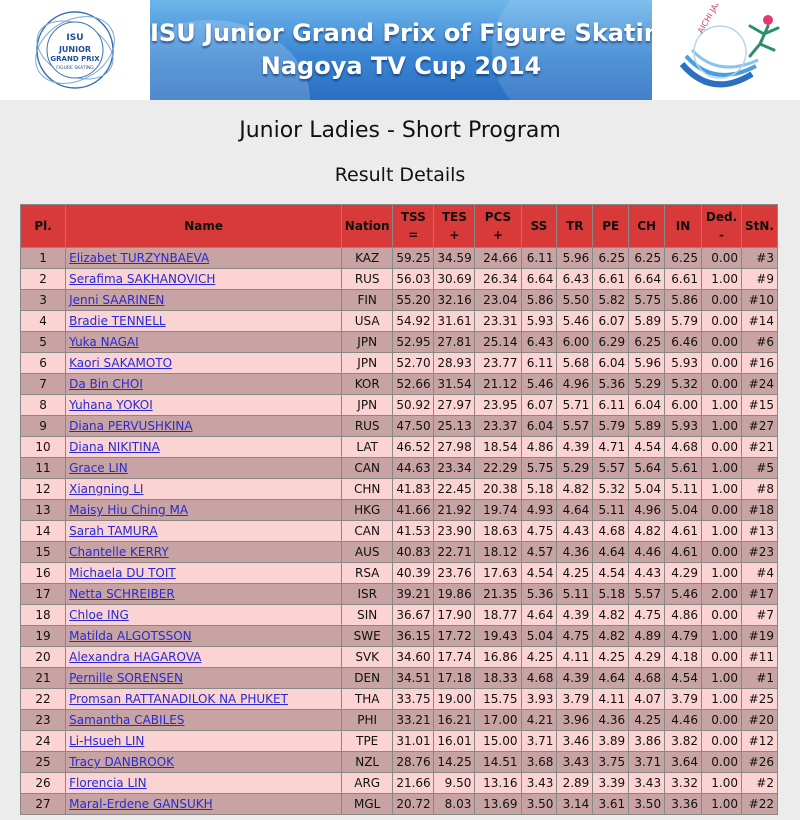 Image resolution: width=800 pixels, height=820 pixels. I want to click on skater-link: Diana PERVUSHKINA, so click(131, 426).